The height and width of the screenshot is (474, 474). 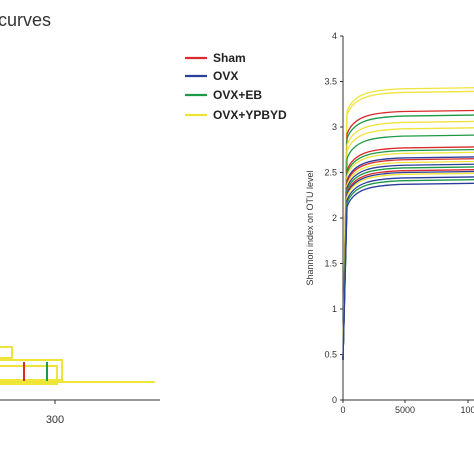 I want to click on x-tick-label: 5000, so click(x=405, y=410).